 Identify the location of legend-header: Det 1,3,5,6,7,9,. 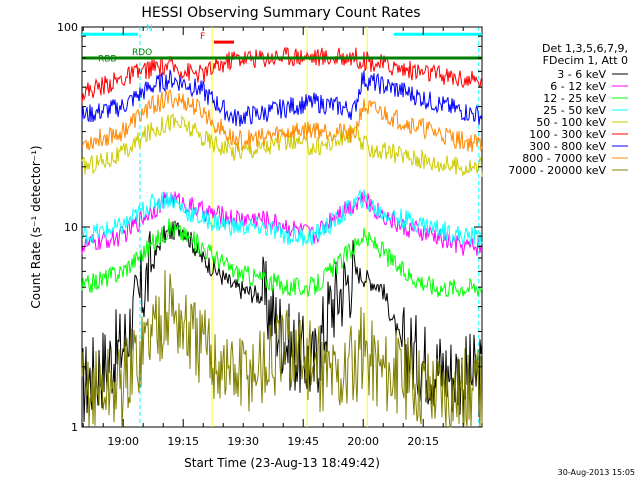
(585, 48).